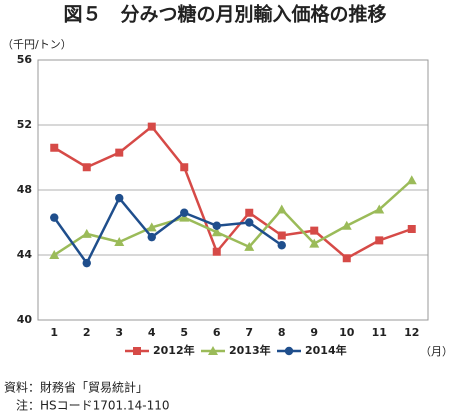 The width and height of the screenshot is (450, 412). What do you see at coordinates (379, 332) in the screenshot?
I see `x-tick-label: 11` at bounding box center [379, 332].